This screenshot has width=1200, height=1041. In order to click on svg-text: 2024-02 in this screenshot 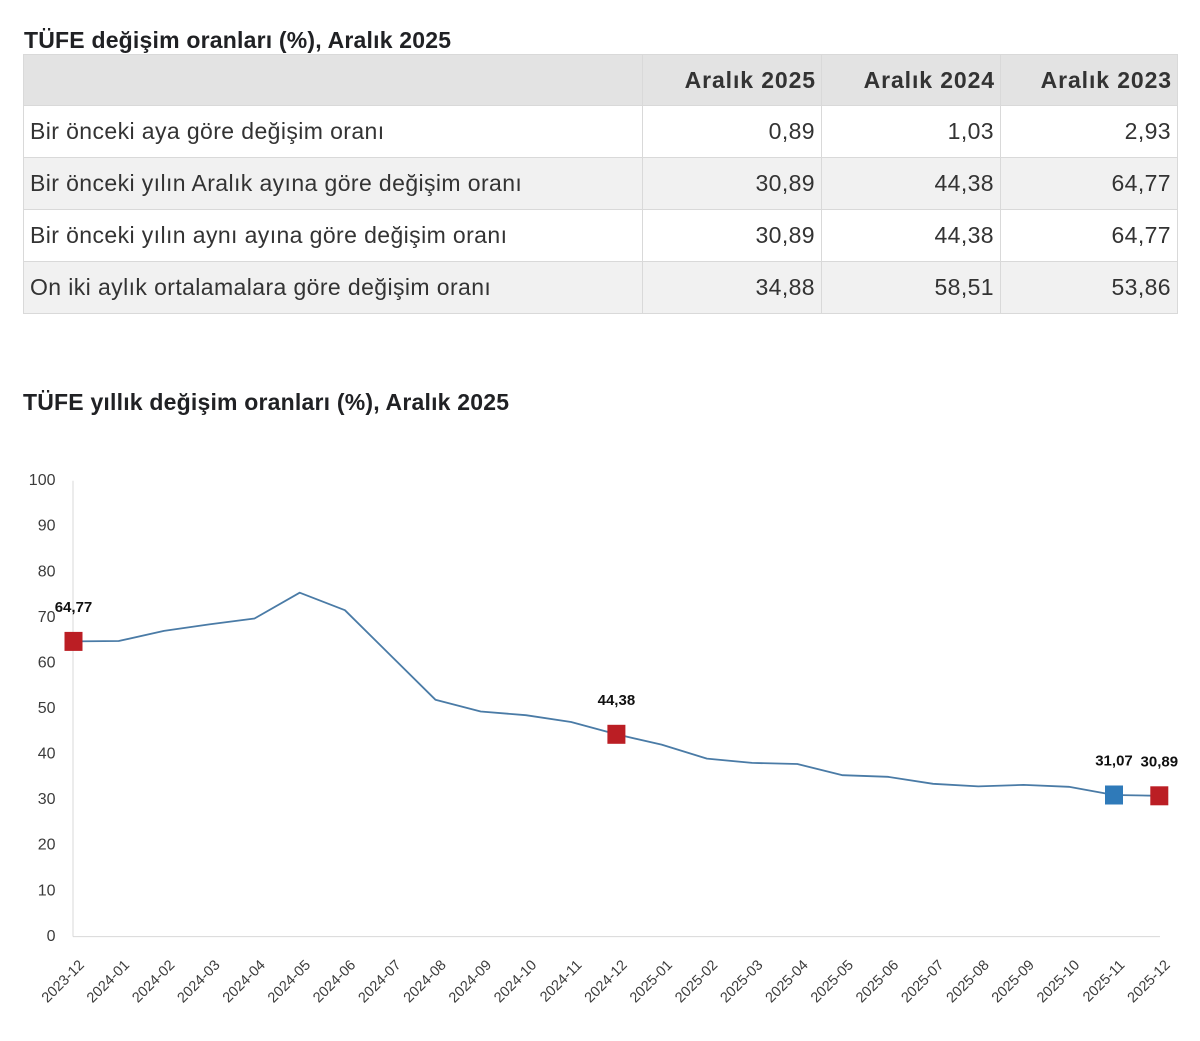, I will do `click(153, 981)`.